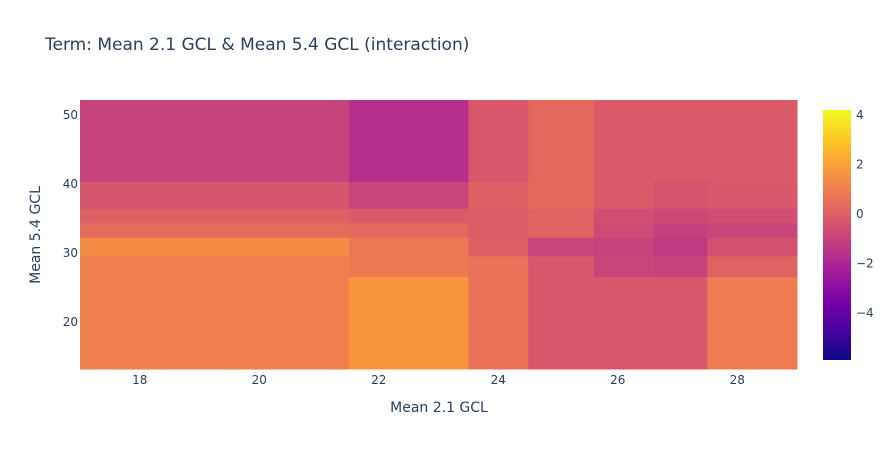 The height and width of the screenshot is (450, 890). I want to click on y-tick-label: 50, so click(70, 115).